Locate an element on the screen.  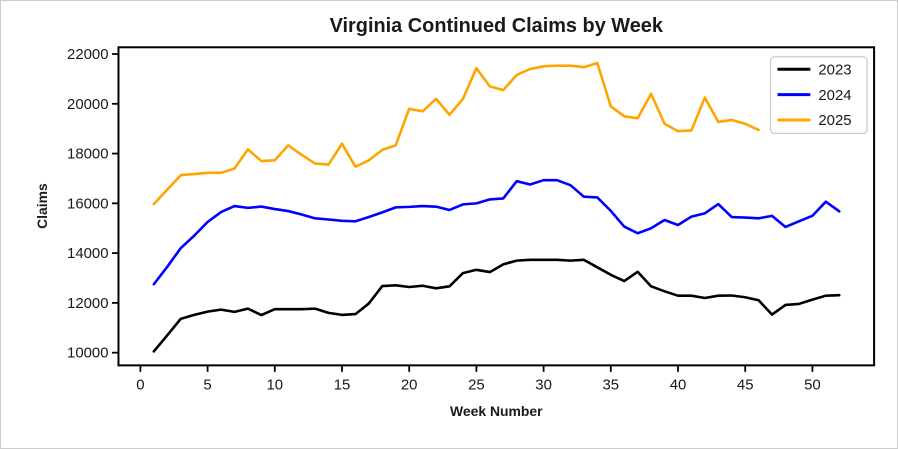
x-axis-ticks: 0 5 10 15 20 25 30 35 40 45 50 is located at coordinates (478, 379).